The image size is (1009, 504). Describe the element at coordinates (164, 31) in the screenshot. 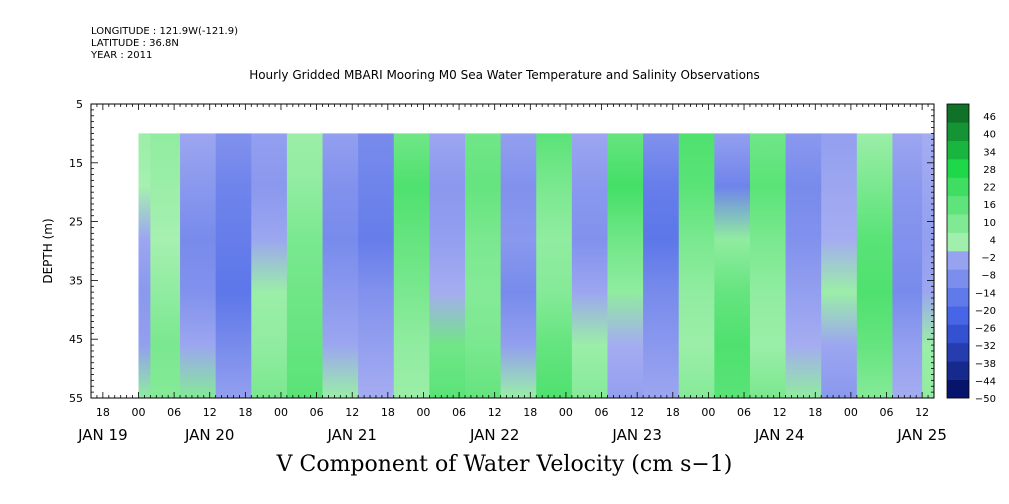

I see `longitude-label: LONGITUDE : 121.9W(-121.9)` at that location.